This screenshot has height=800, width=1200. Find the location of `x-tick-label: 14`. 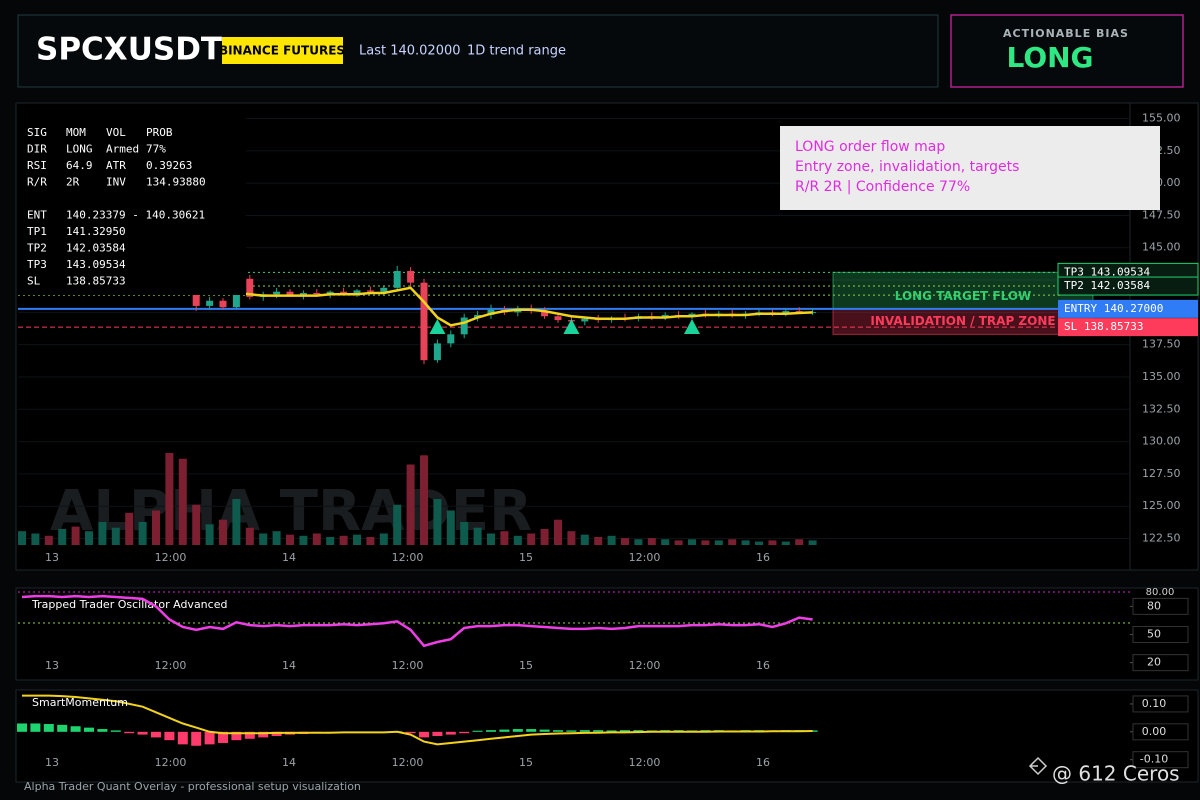

x-tick-label: 14 is located at coordinates (289, 665).